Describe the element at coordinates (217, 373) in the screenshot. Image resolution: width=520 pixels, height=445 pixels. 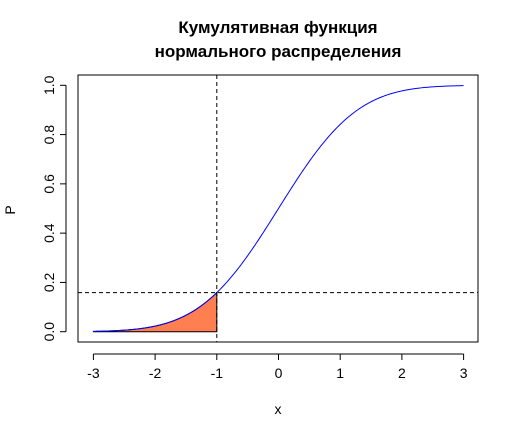
I see `x-tick-label: -1` at that location.